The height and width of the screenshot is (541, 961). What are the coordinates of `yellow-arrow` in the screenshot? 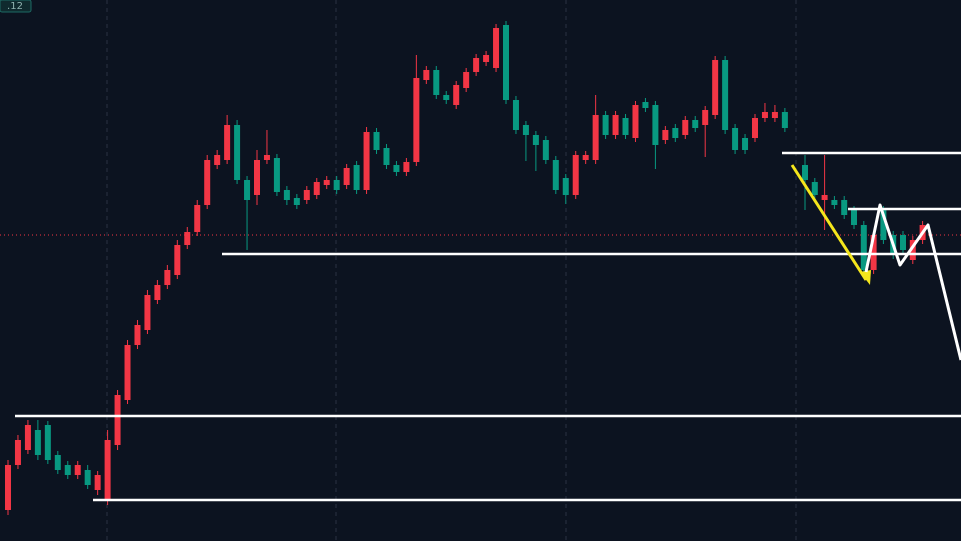 It's located at (829, 222).